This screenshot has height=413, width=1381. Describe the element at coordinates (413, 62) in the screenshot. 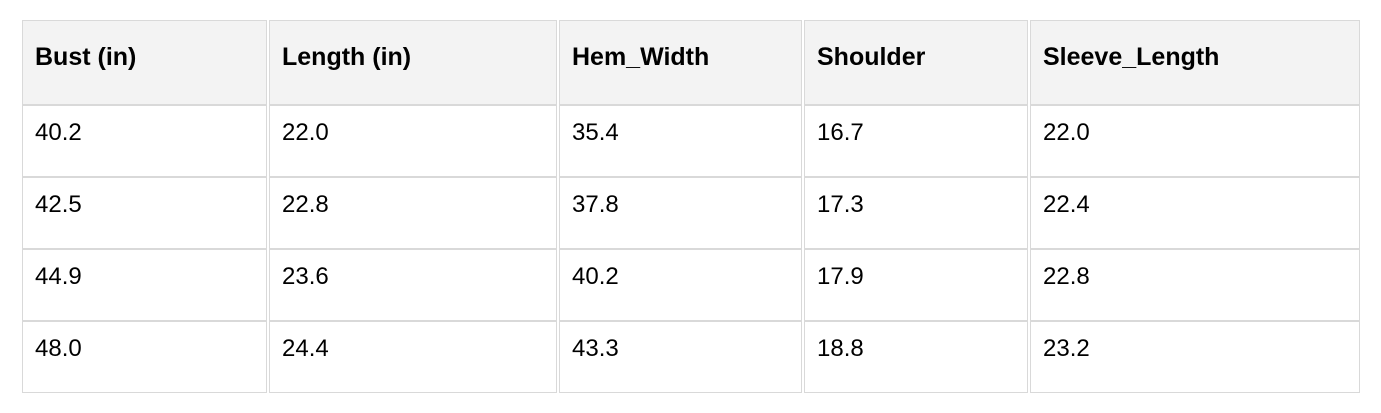

I see `column-header-length: Length (in)` at that location.